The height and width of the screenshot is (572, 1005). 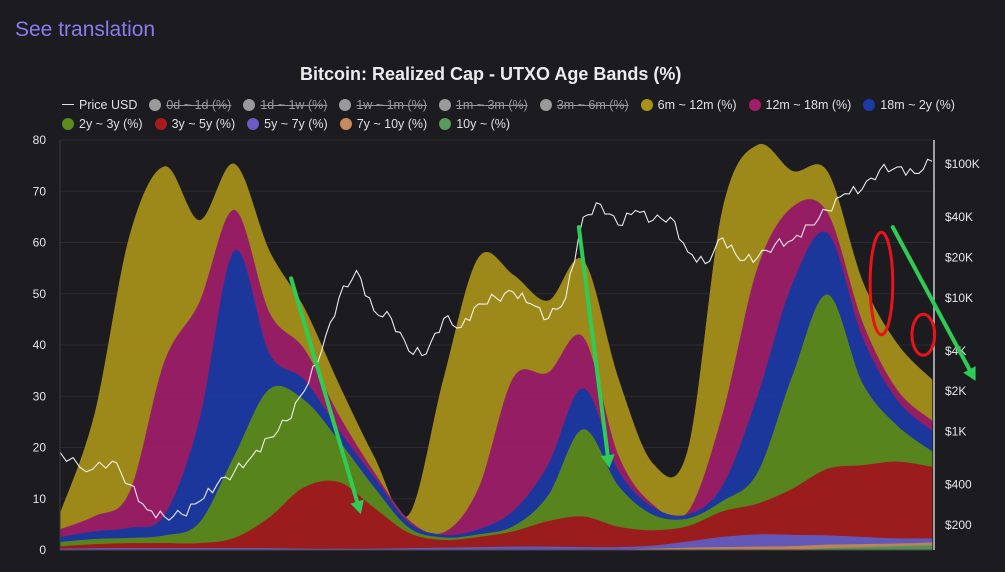 I want to click on legend-label: 7y ~ 10y (%), so click(x=392, y=123).